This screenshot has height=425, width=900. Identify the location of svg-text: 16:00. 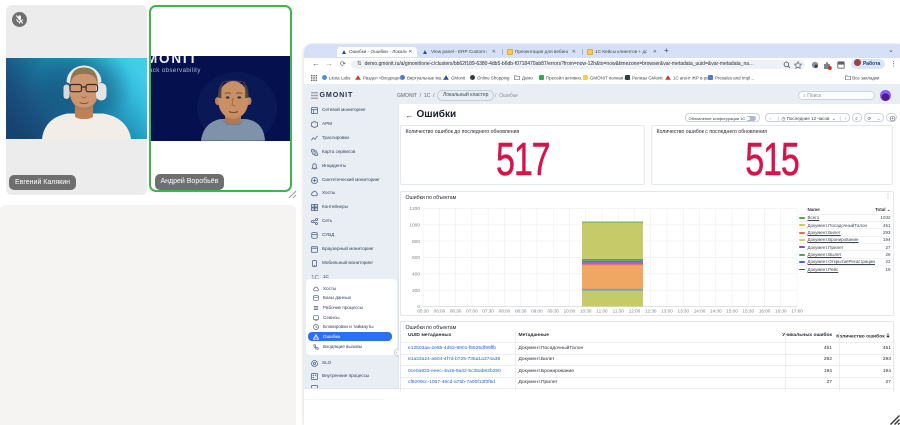
(764, 310).